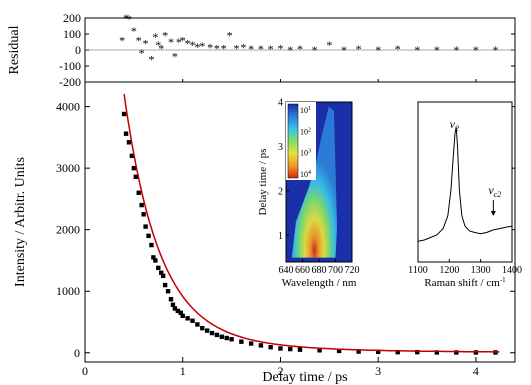 The image size is (531, 385). Describe the element at coordinates (85, 371) in the screenshot. I see `decay-x-tick-label: 0` at that location.